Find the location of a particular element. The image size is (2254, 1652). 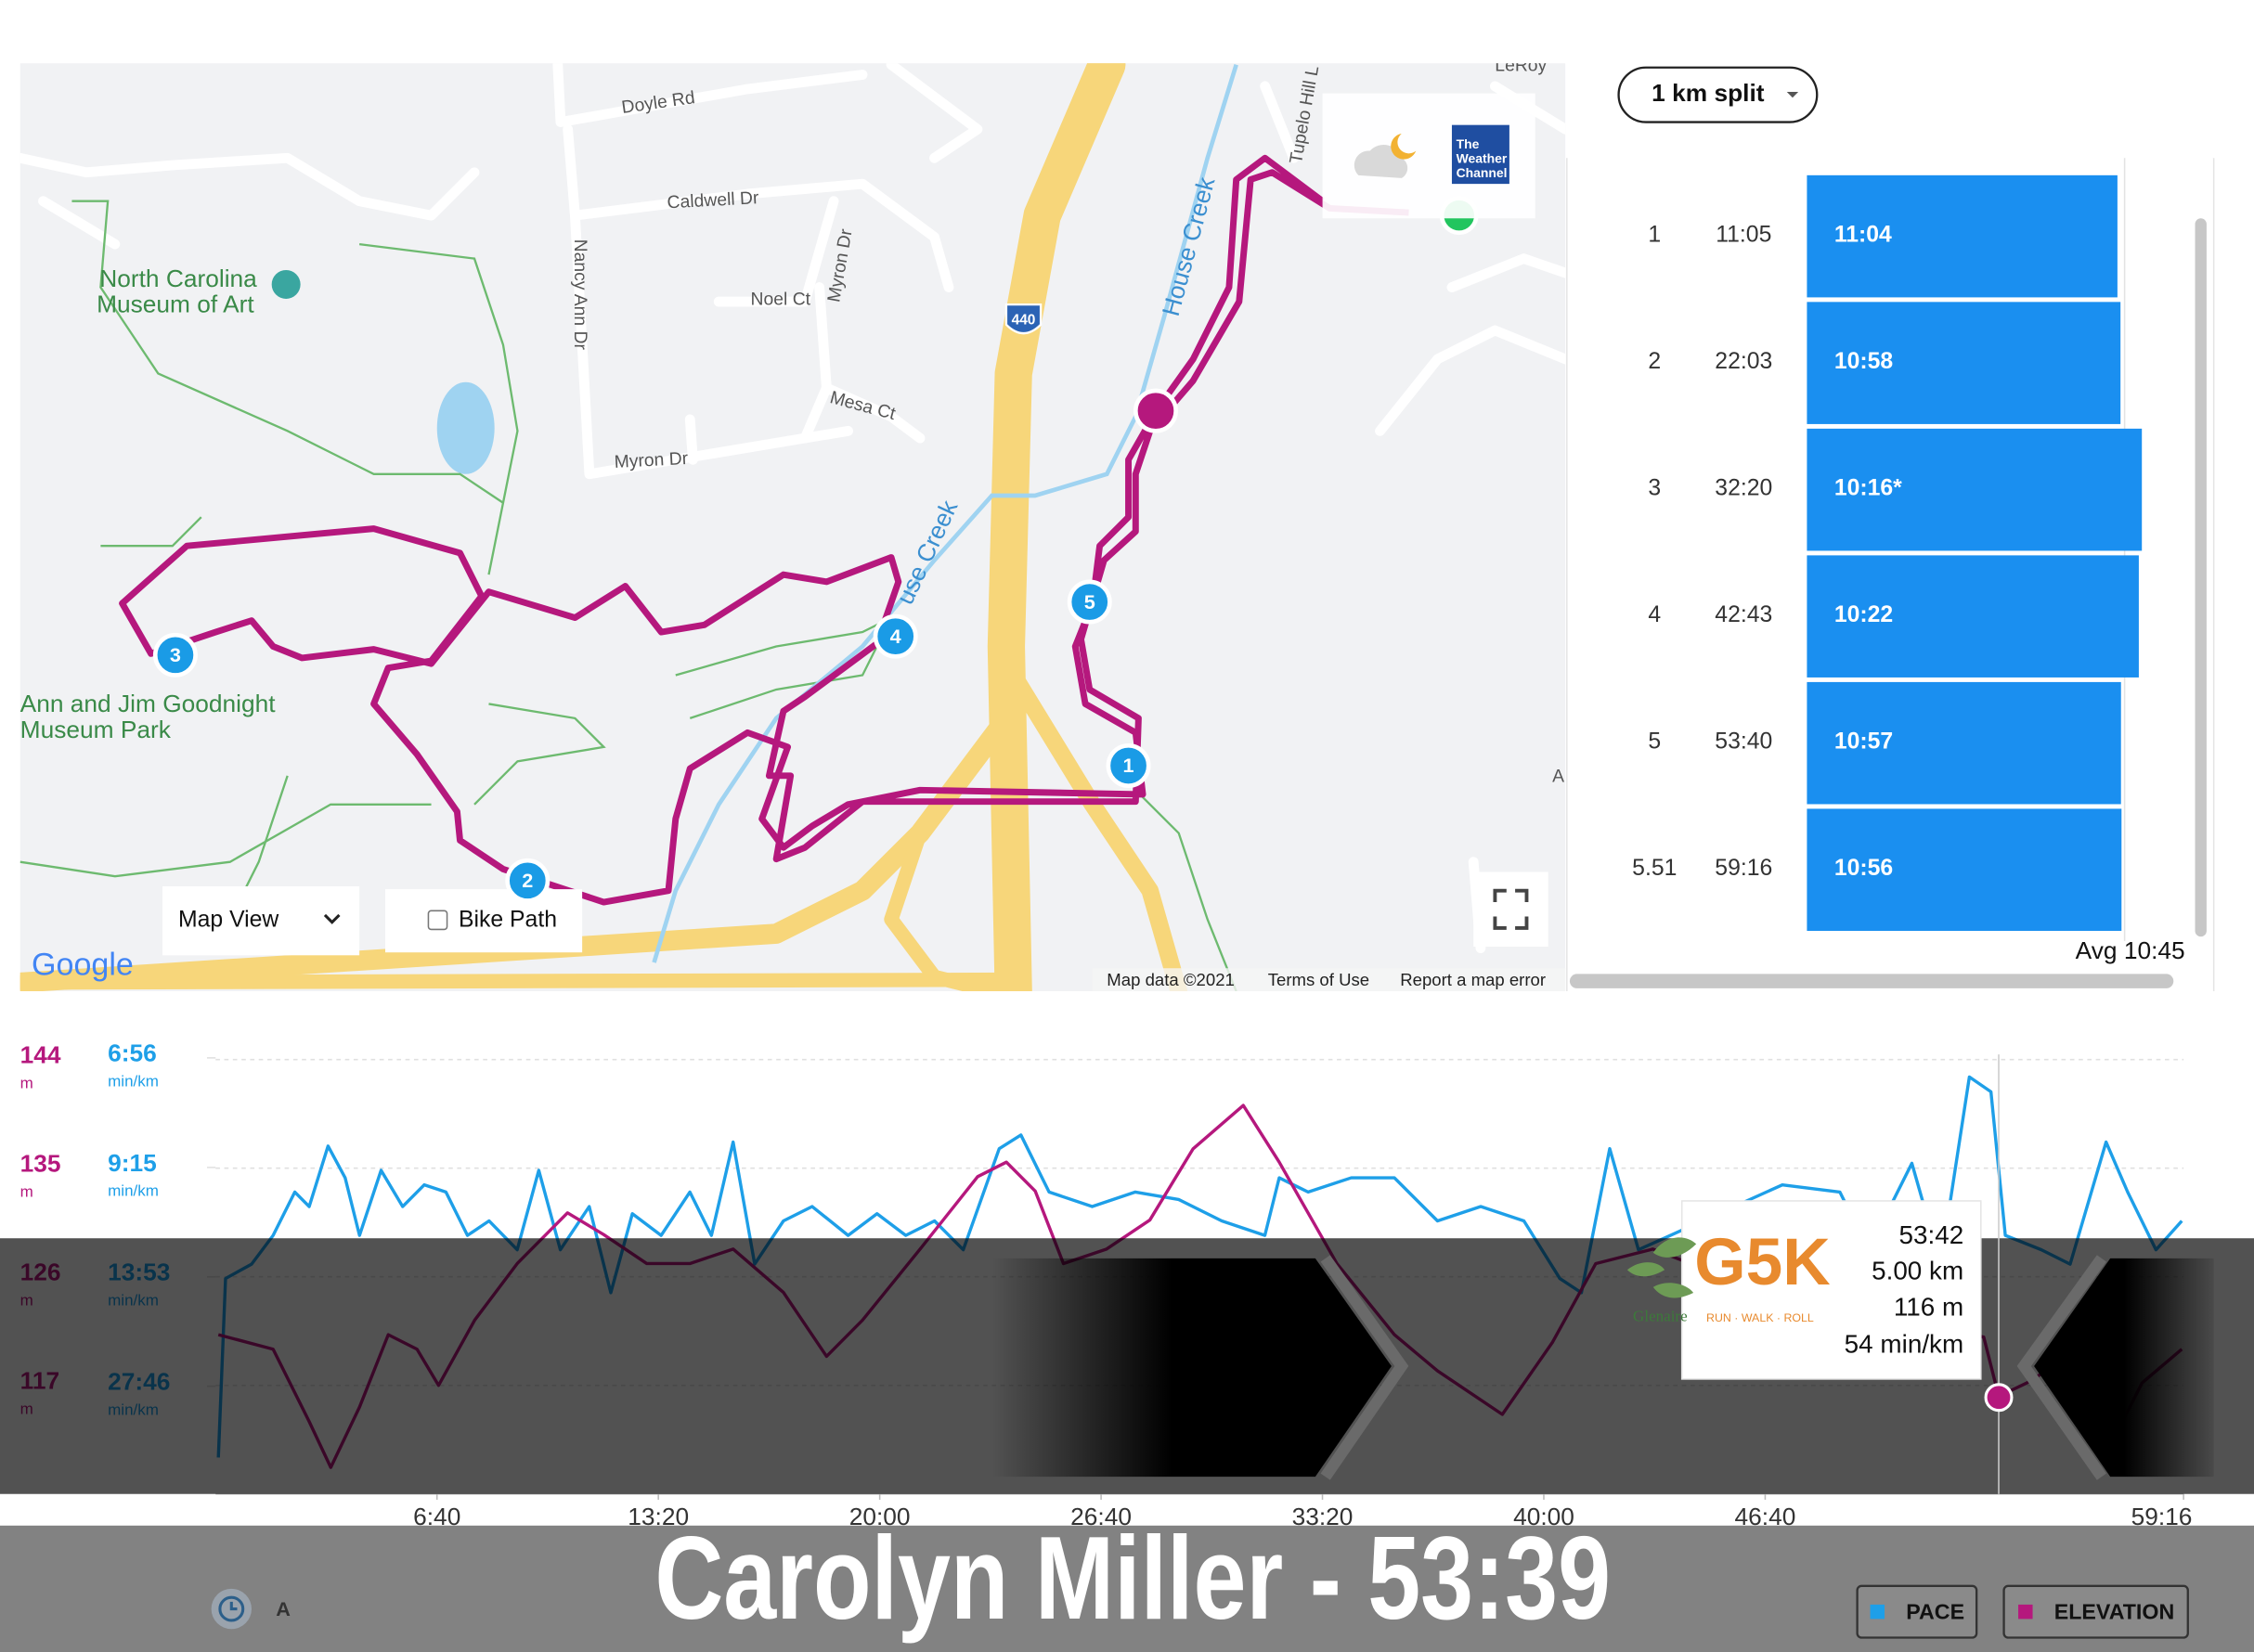

street-label: Myron Dr is located at coordinates (652, 460).